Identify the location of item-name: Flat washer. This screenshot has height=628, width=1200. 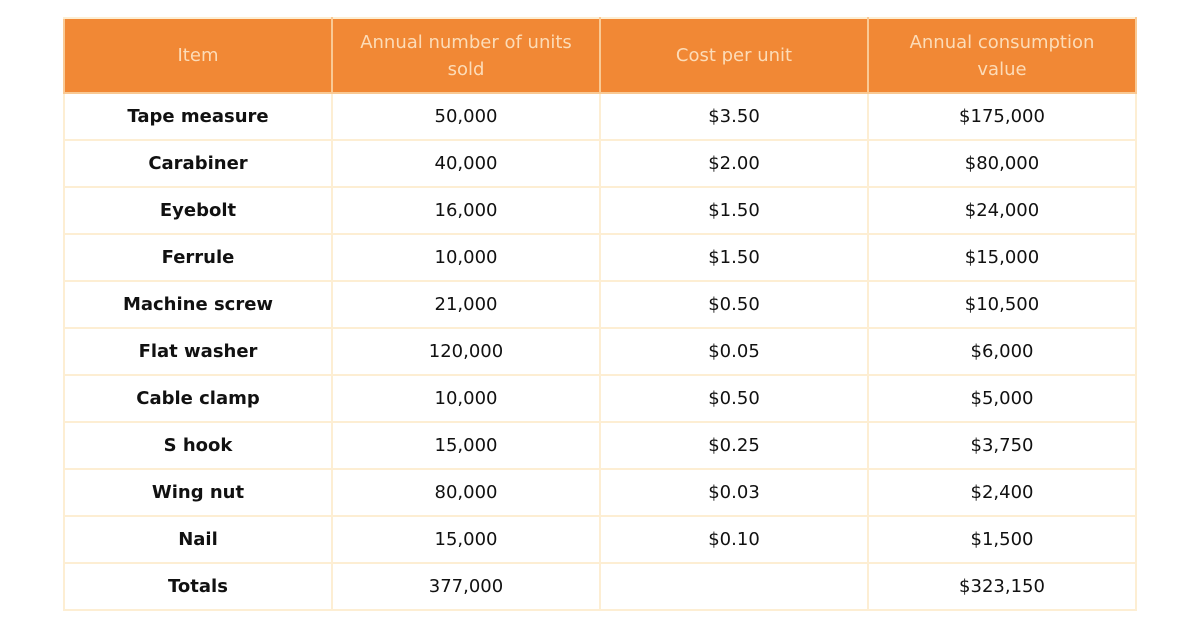
(198, 351).